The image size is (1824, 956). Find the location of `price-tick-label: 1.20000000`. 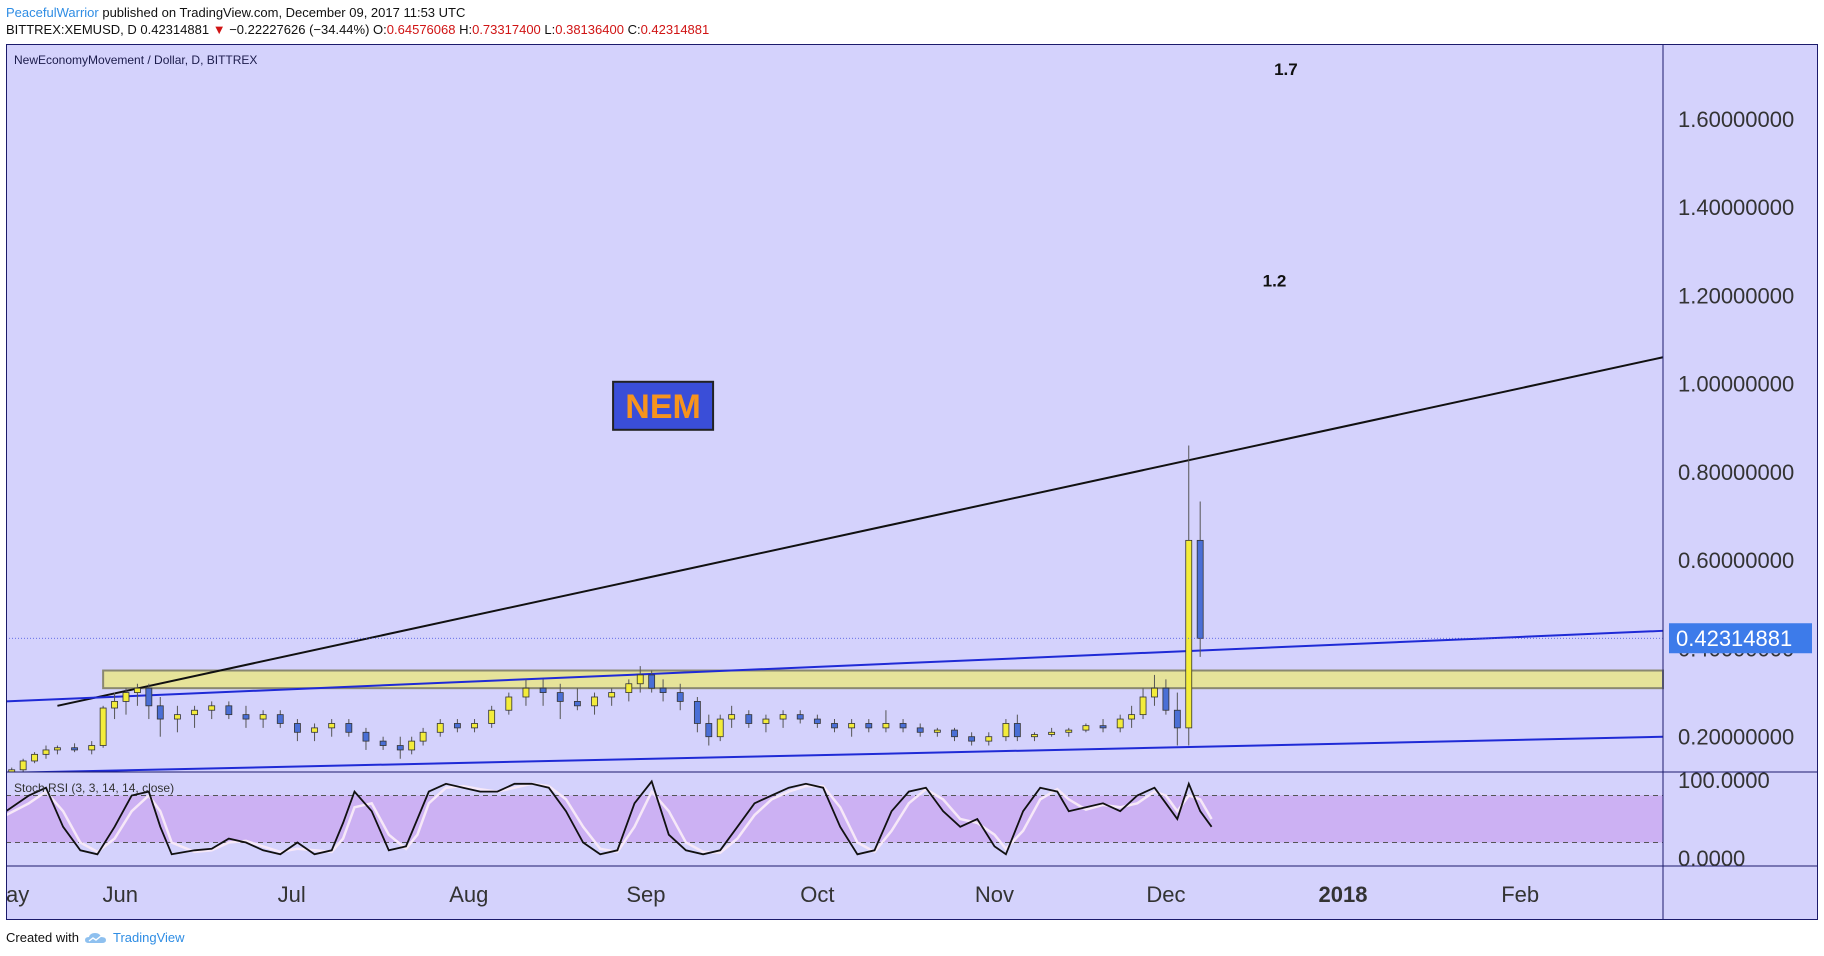

price-tick-label: 1.20000000 is located at coordinates (1736, 295).